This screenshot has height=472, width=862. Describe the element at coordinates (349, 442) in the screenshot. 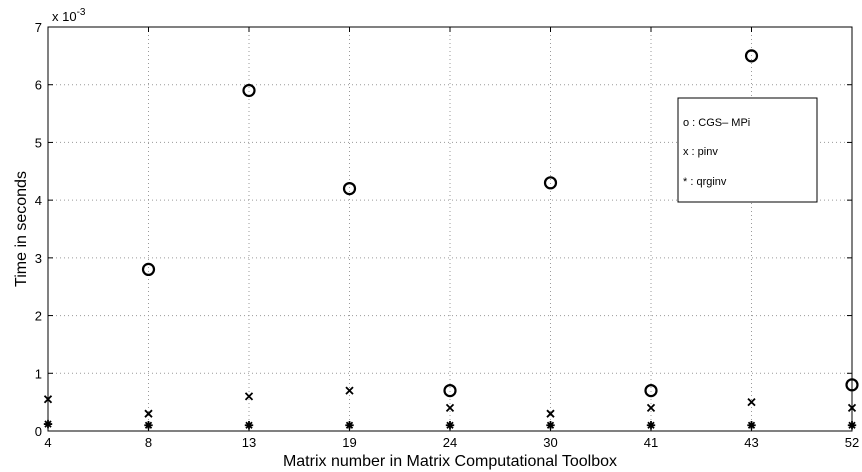

I see `x-tick-label: 19` at that location.